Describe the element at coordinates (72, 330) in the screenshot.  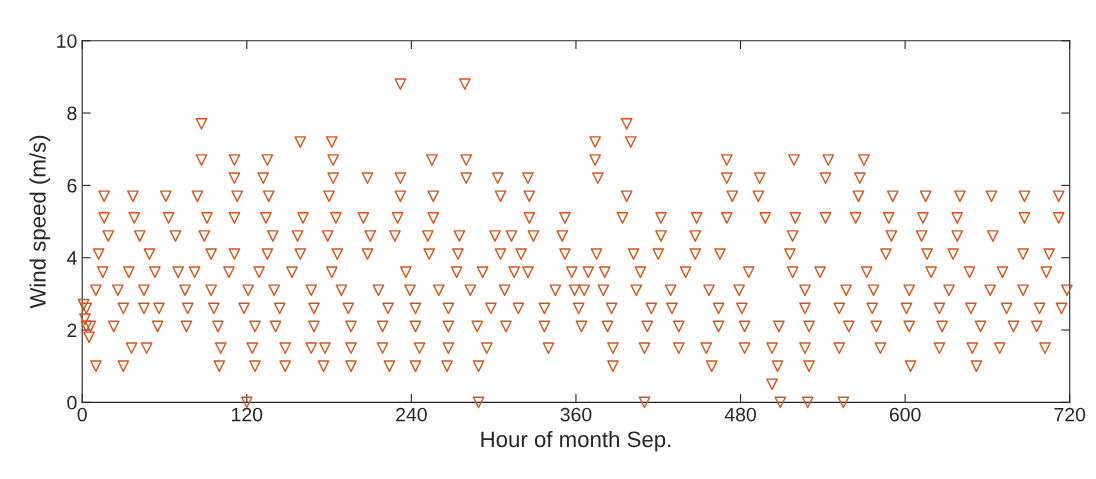
I see `y-tick-label: 2` at that location.